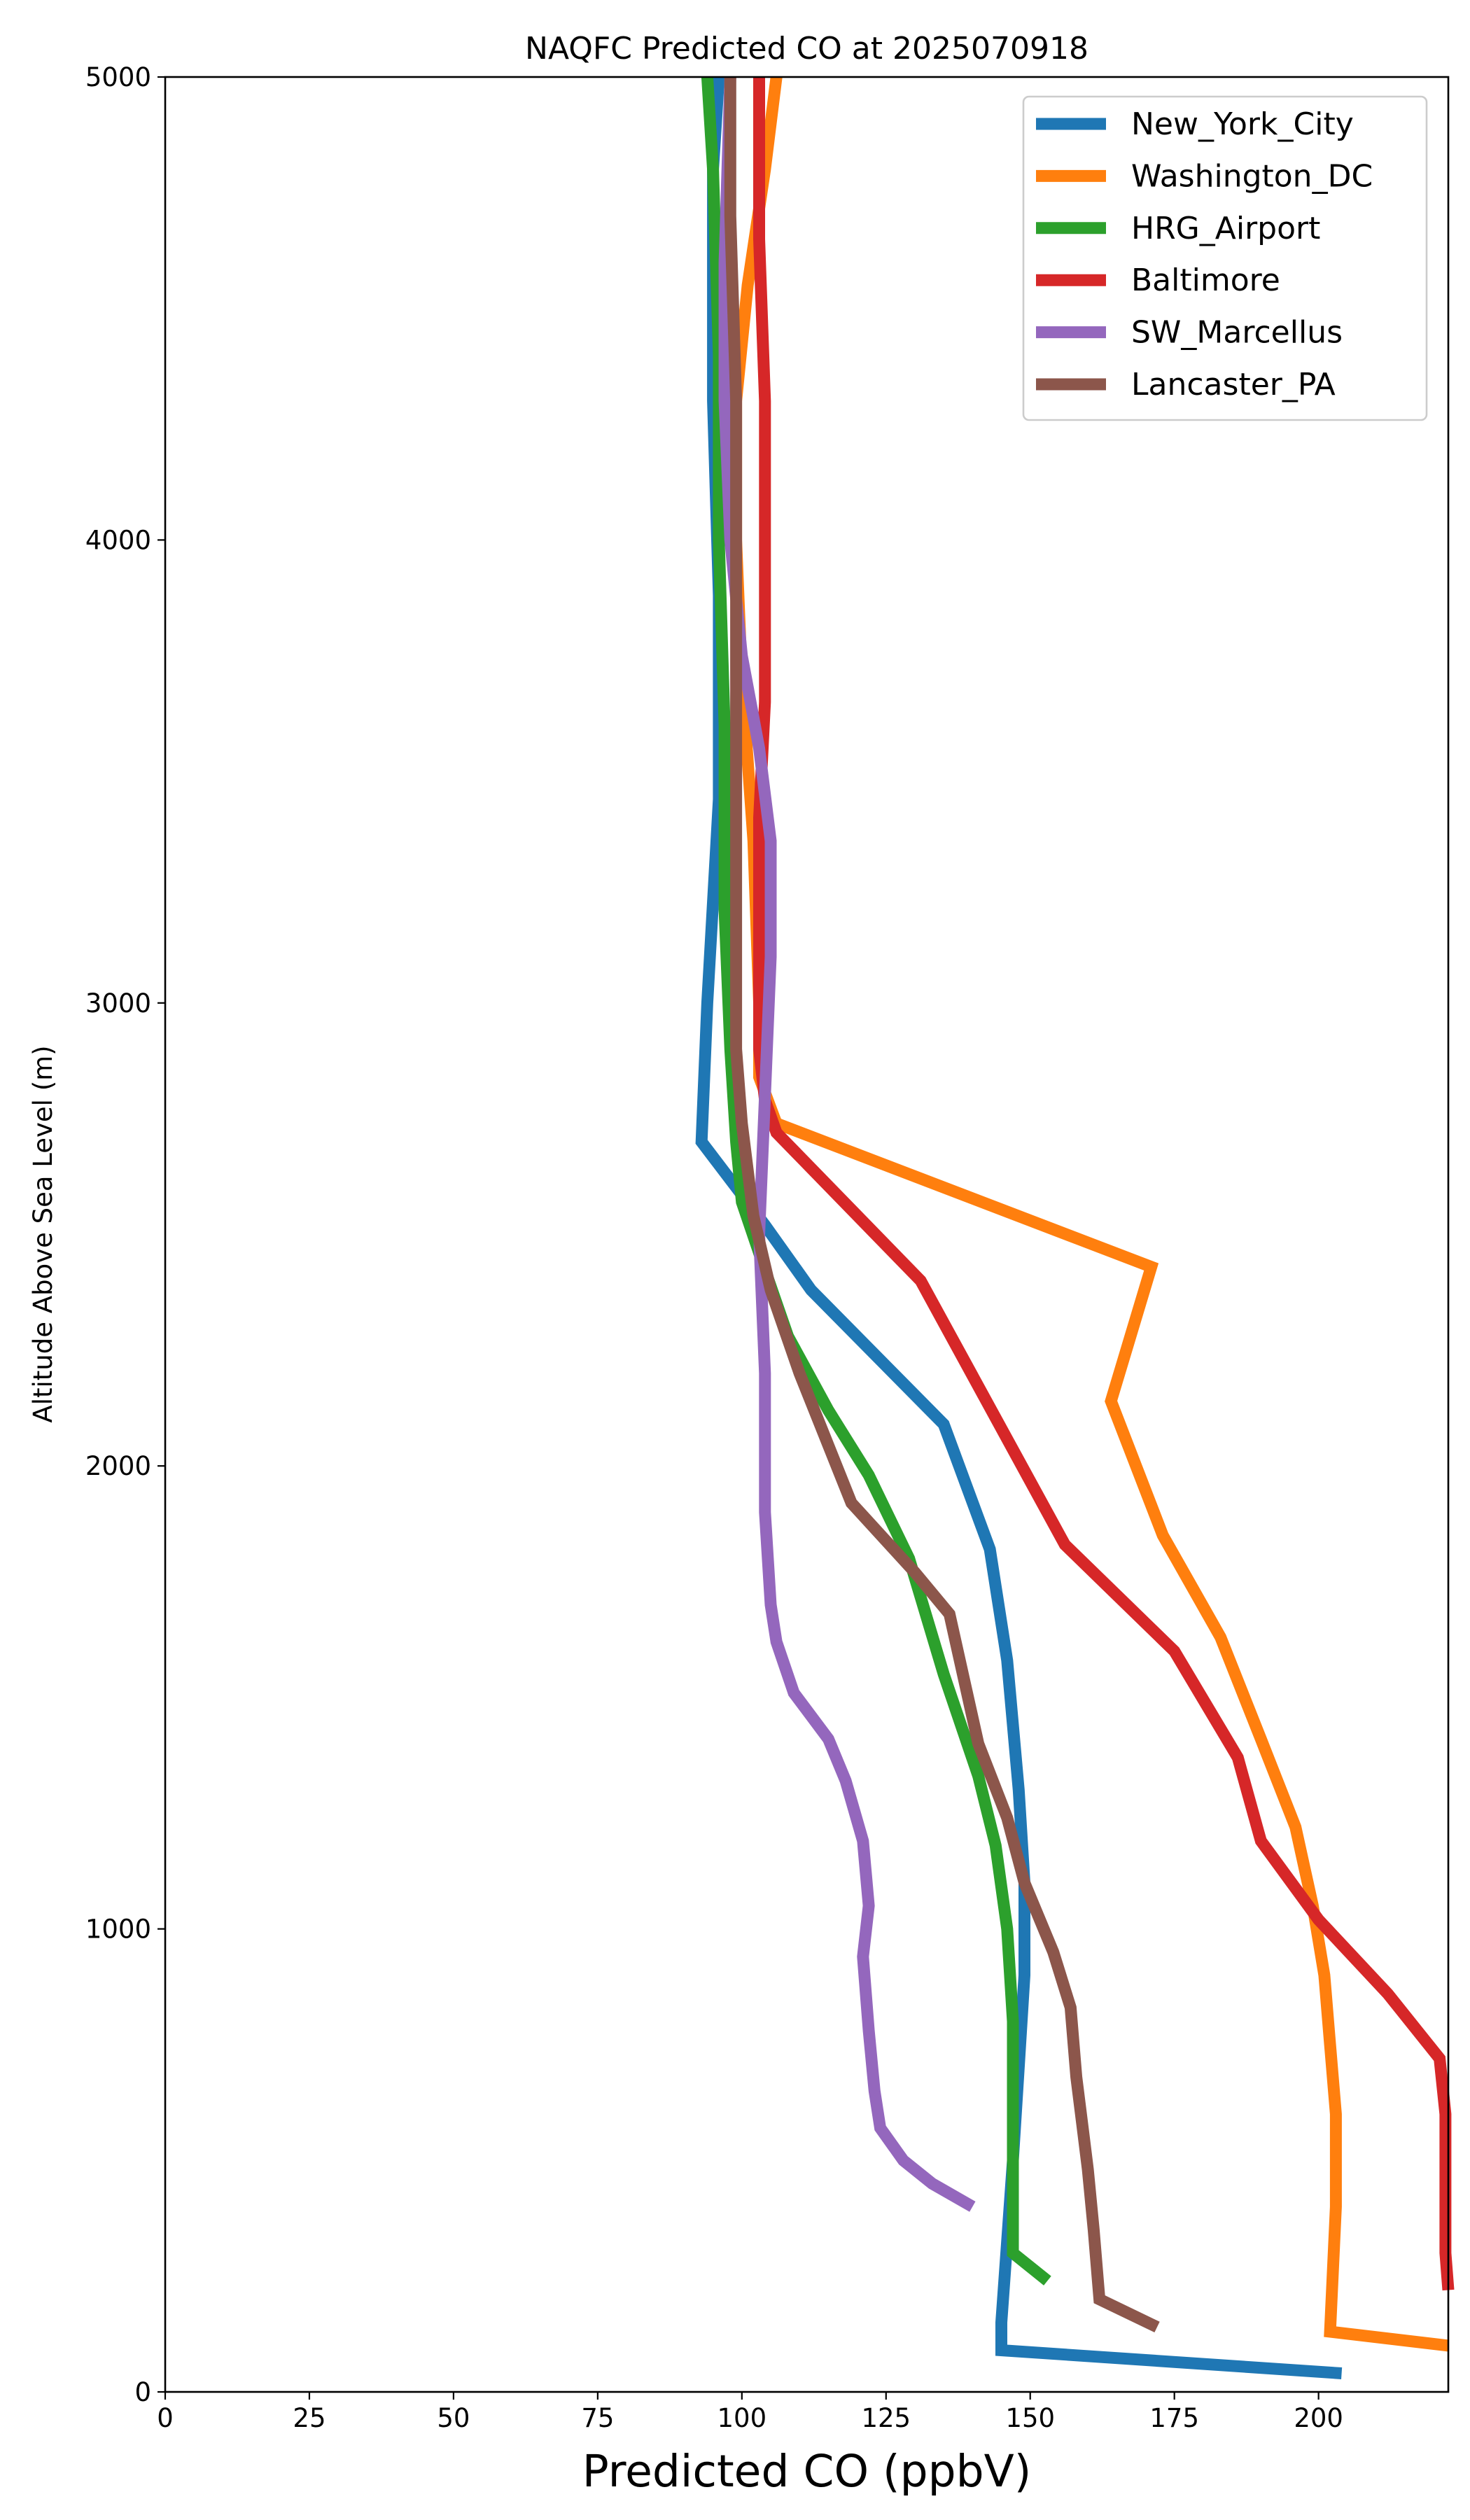 The height and width of the screenshot is (2520, 1470). I want to click on x-tick-label: 0, so click(165, 2418).